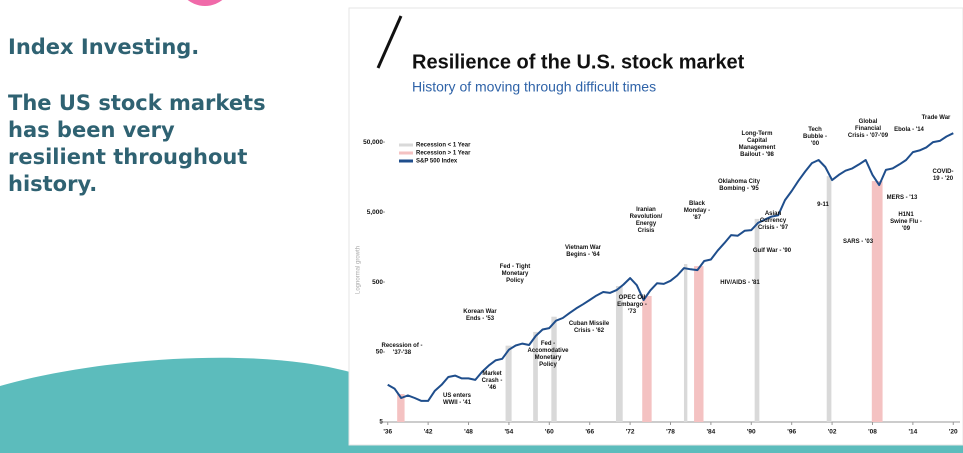 This screenshot has width=963, height=453. Describe the element at coordinates (858, 242) in the screenshot. I see `annotation: SARS - '03` at that location.